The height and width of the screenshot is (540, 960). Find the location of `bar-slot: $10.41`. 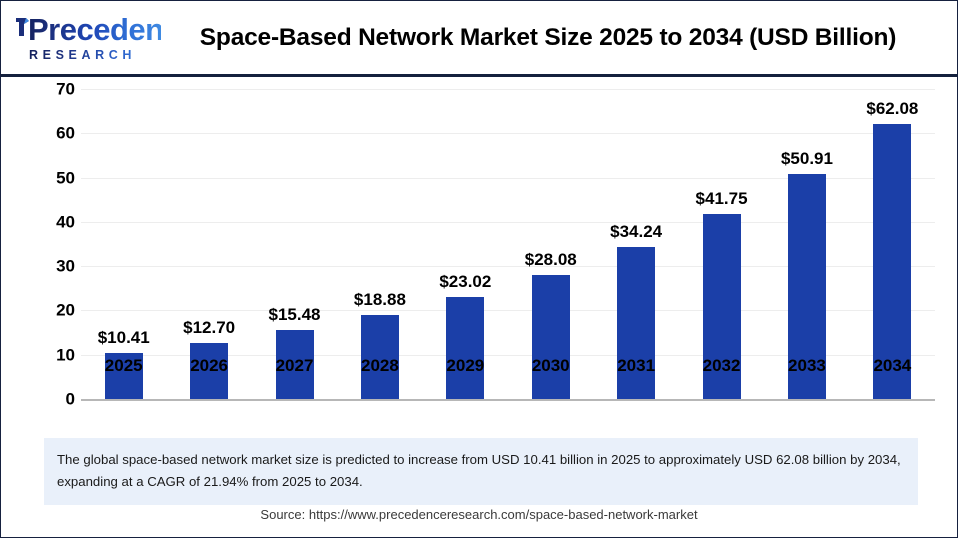

bar-slot: $10.41 is located at coordinates (123, 253).